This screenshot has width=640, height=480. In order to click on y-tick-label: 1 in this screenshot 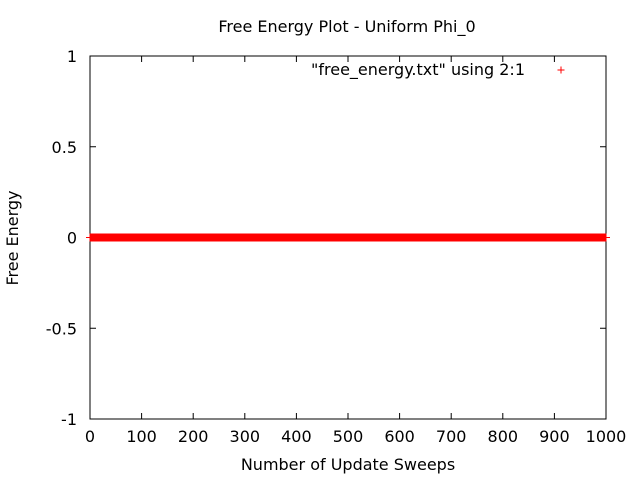, I will do `click(72, 56)`.